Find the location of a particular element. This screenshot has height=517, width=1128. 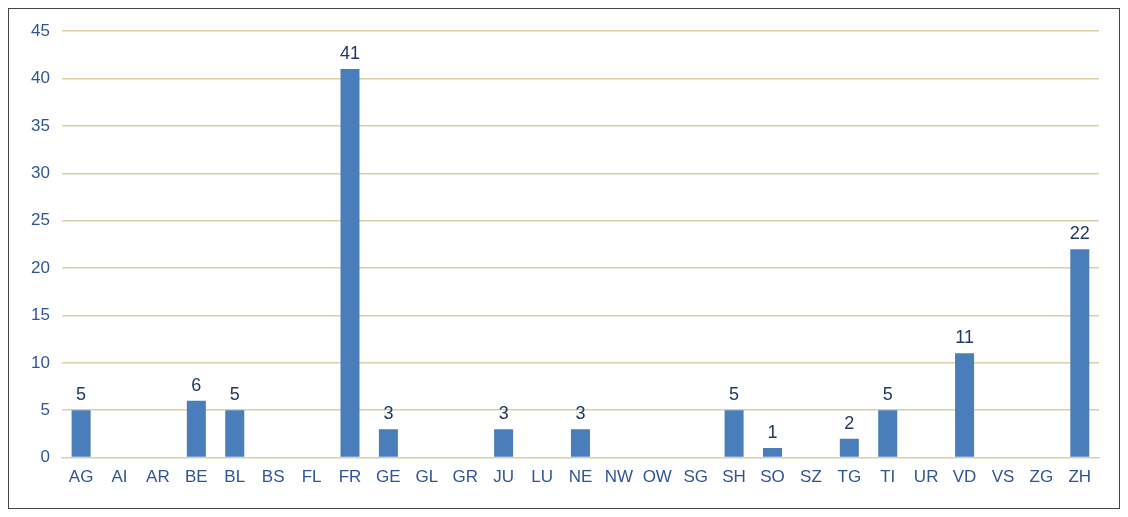

data-label: 11 is located at coordinates (964, 337).